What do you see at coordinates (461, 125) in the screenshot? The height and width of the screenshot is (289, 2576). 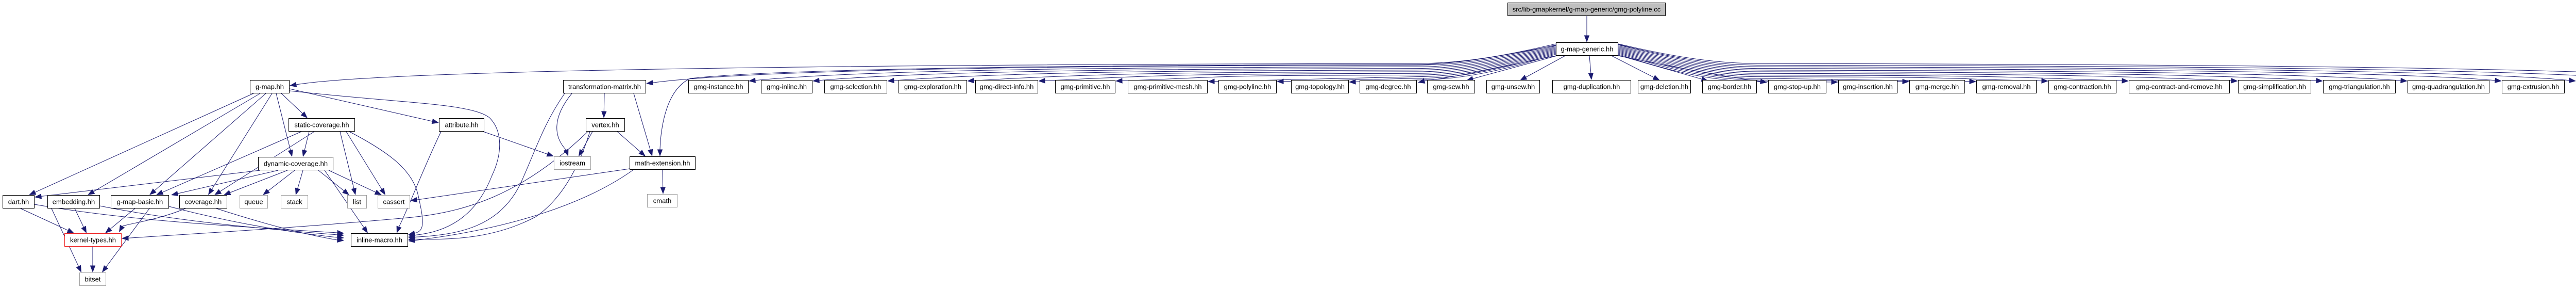 I see `svg-text: attribute.hh` at bounding box center [461, 125].